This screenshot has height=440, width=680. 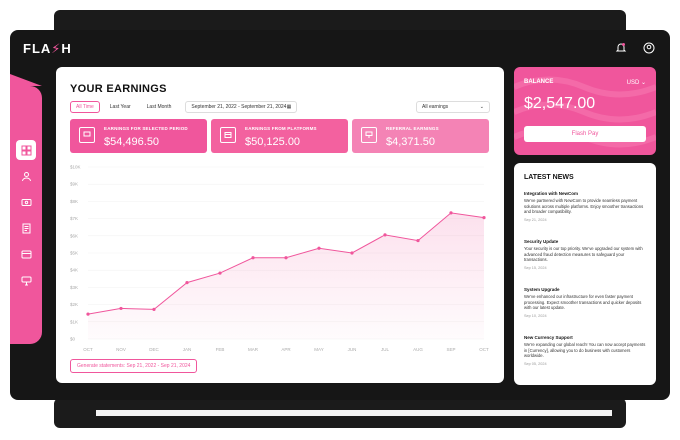 I want to click on top-icons, so click(x=635, y=48).